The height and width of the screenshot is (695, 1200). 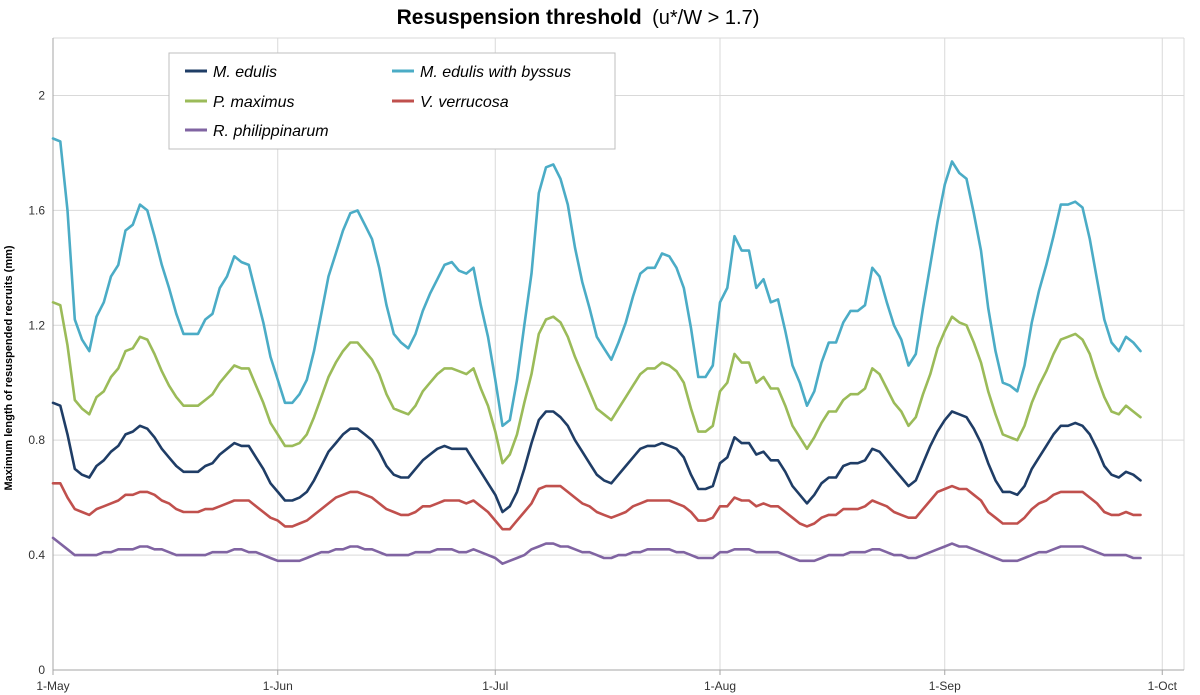 I want to click on x-tick-label: 1-May, so click(x=52, y=686).